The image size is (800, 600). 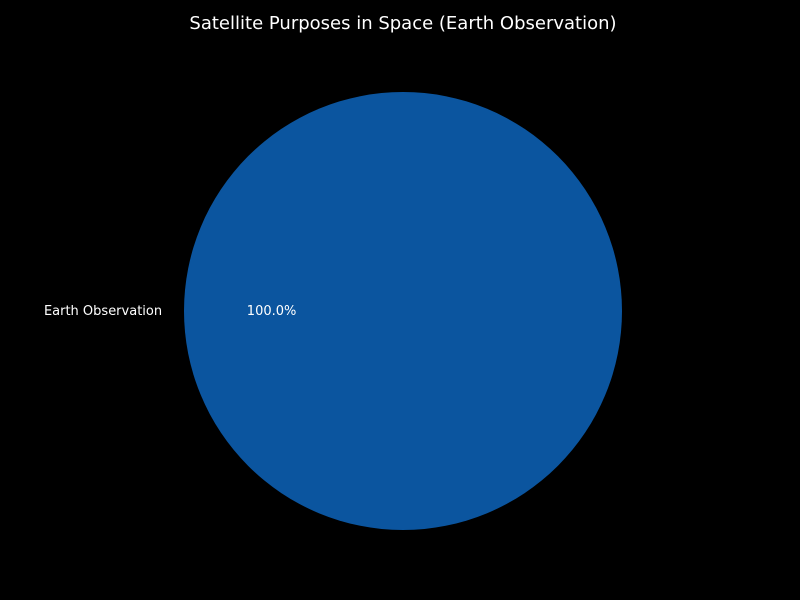 What do you see at coordinates (170, 311) in the screenshot?
I see `pie-labels: Earth Observation 100.0%` at bounding box center [170, 311].